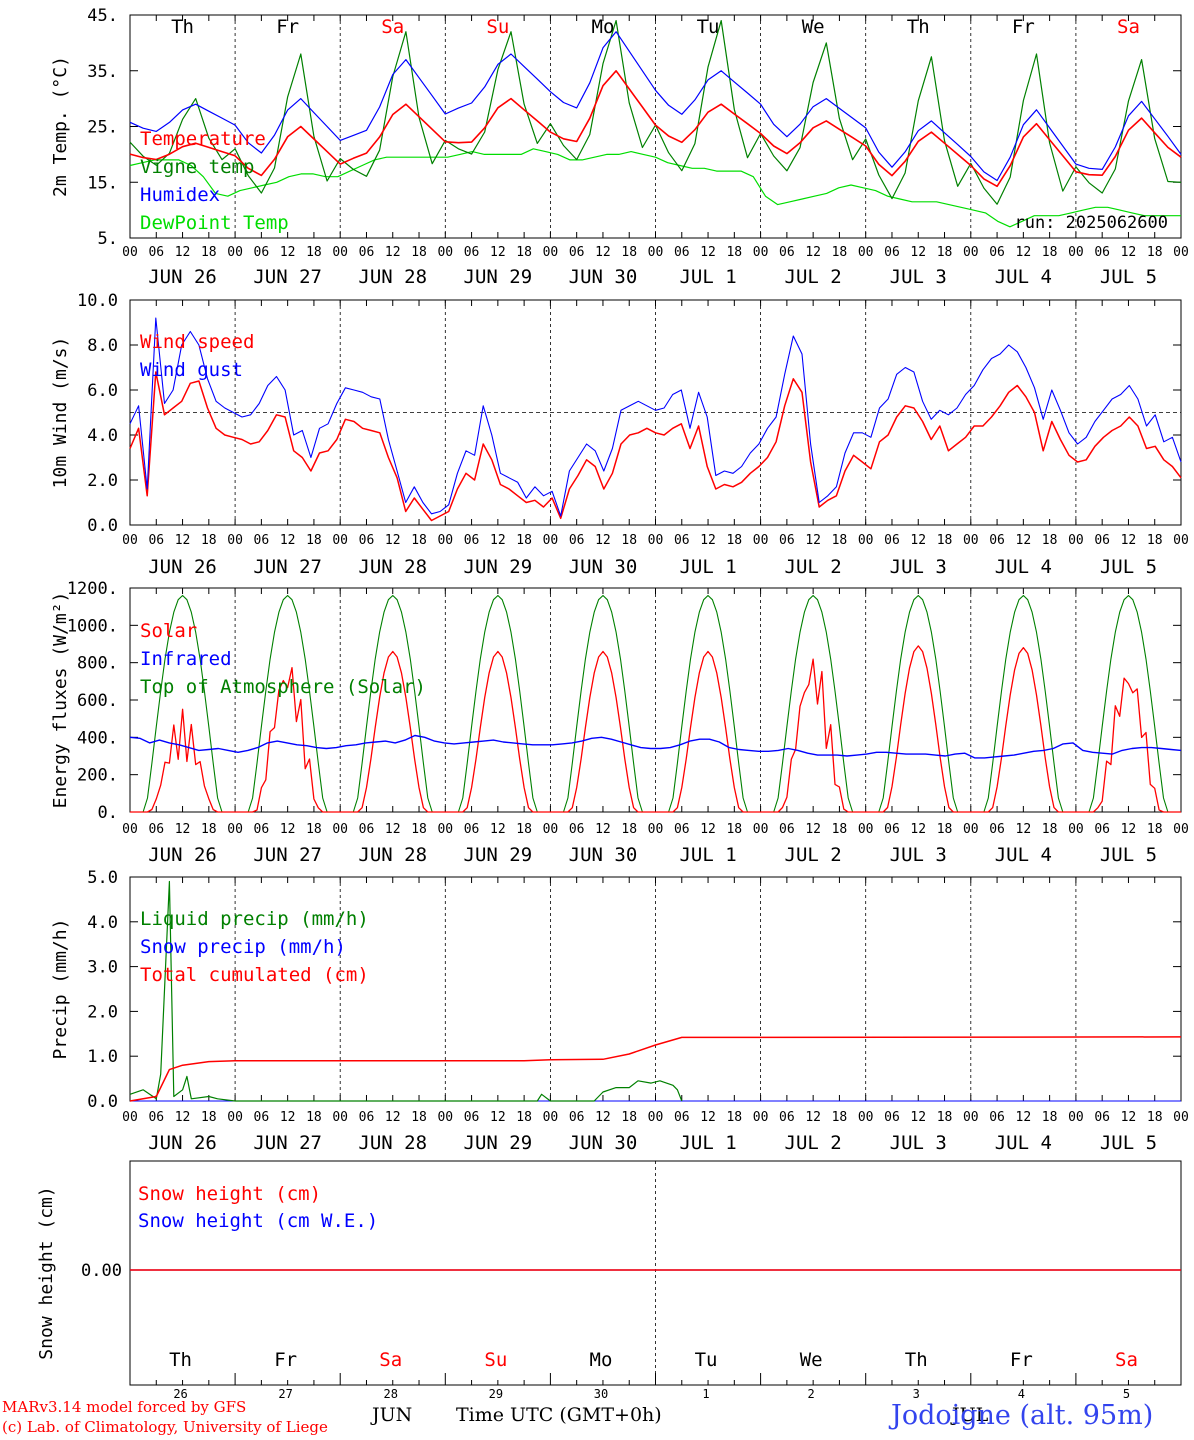  I want to click on y-tick-label: 1.0, so click(102, 1057).